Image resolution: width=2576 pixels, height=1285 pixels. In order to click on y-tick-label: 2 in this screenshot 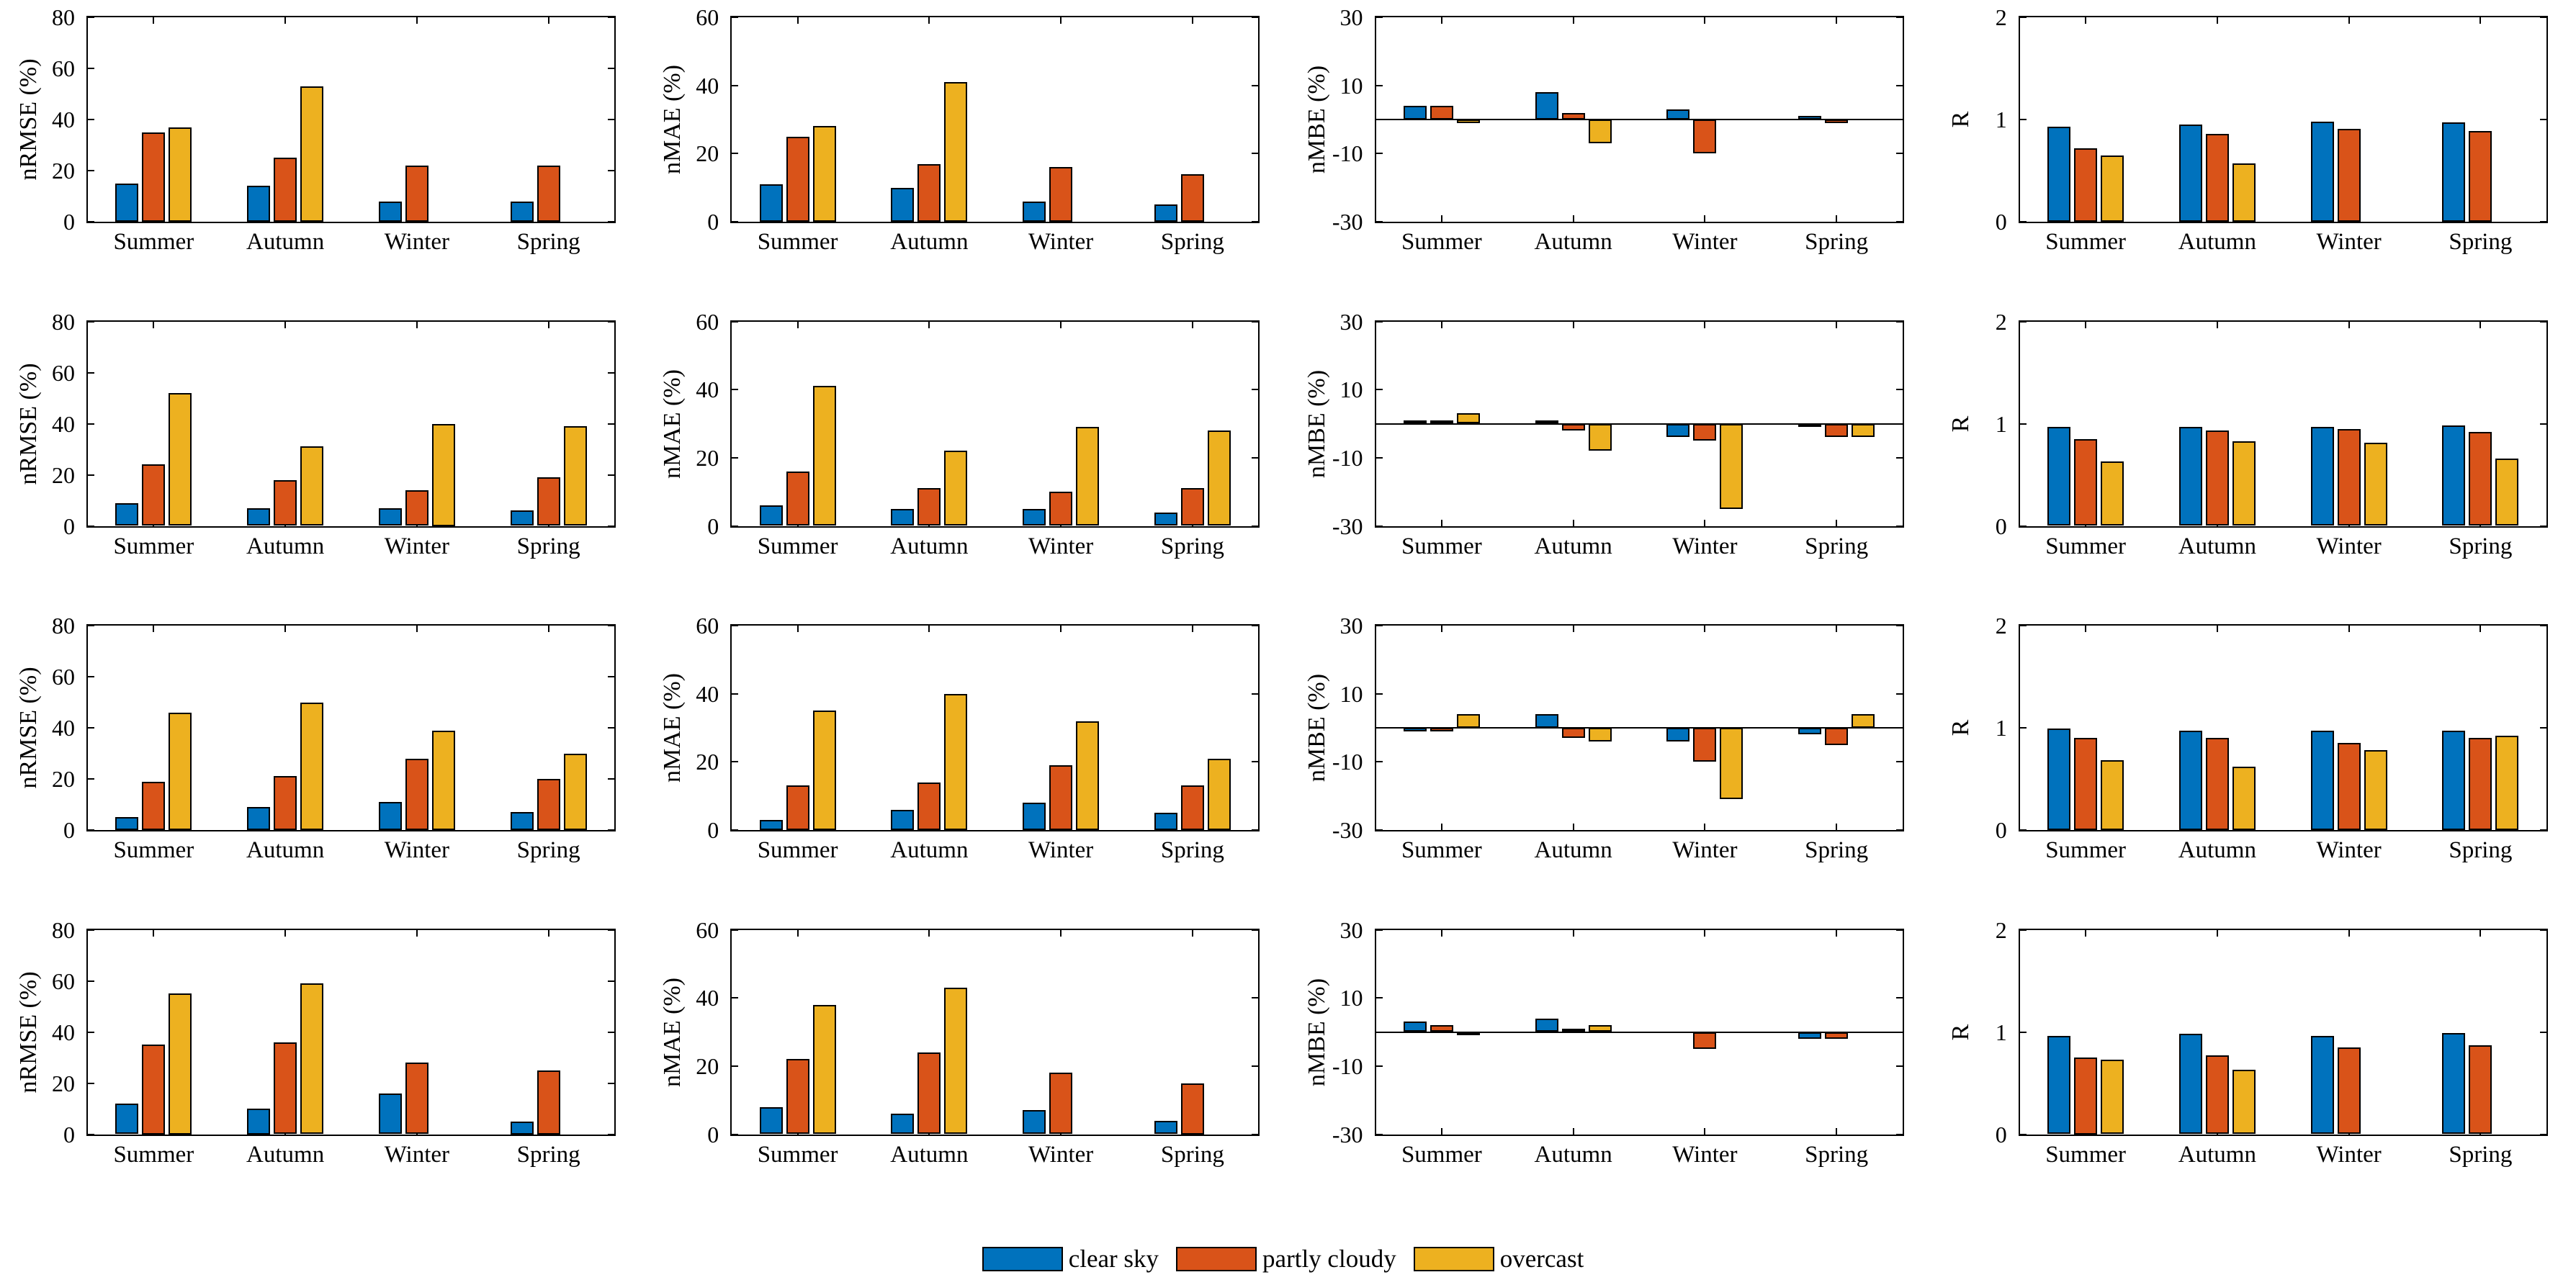, I will do `click(2001, 17)`.